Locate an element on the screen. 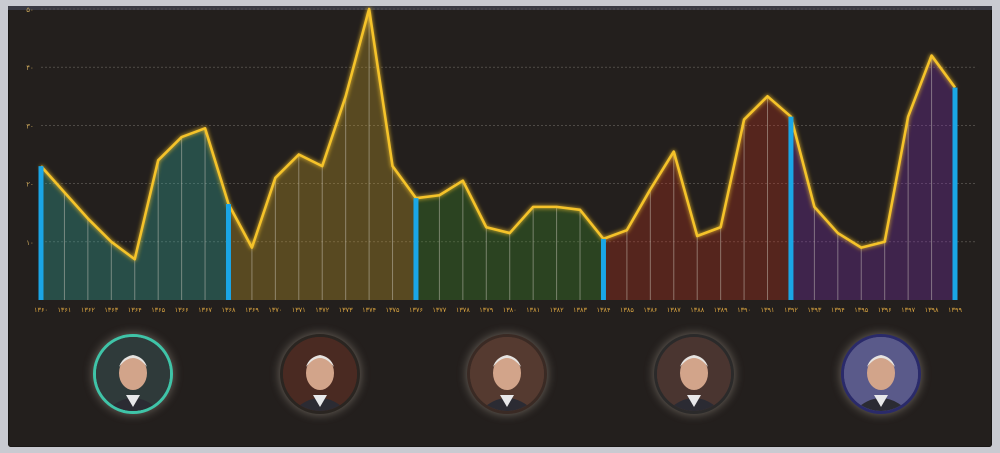 The width and height of the screenshot is (1000, 453). y-tick-label: ۵۰ is located at coordinates (30, 10).